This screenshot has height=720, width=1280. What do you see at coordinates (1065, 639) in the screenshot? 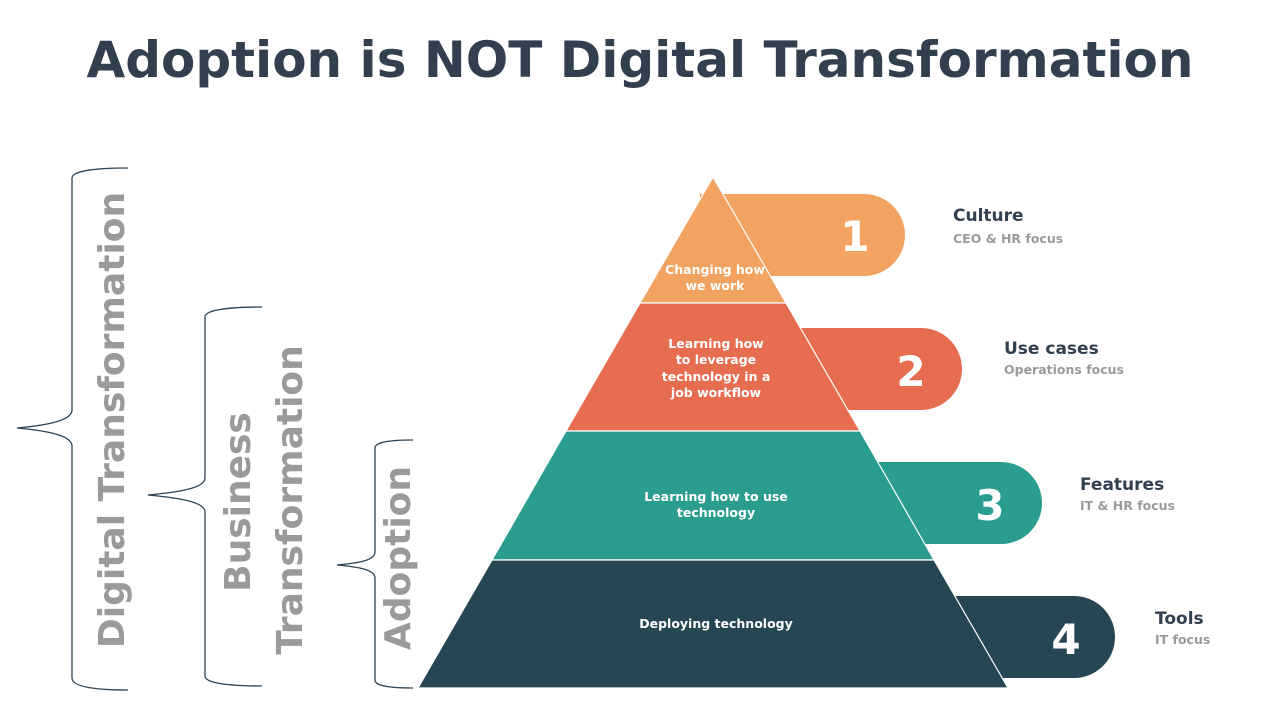
I see `level-4-number: 4` at bounding box center [1065, 639].